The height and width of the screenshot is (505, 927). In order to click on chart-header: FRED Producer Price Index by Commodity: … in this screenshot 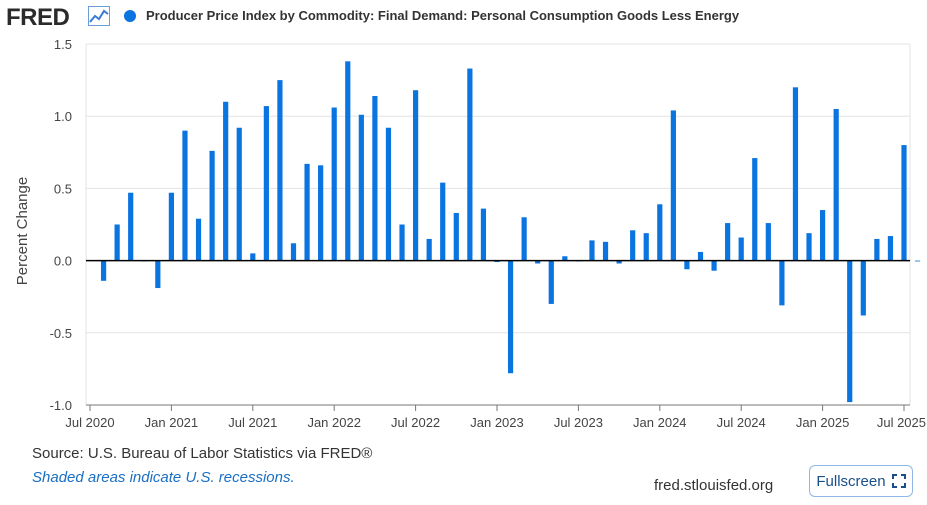, I will do `click(463, 17)`.